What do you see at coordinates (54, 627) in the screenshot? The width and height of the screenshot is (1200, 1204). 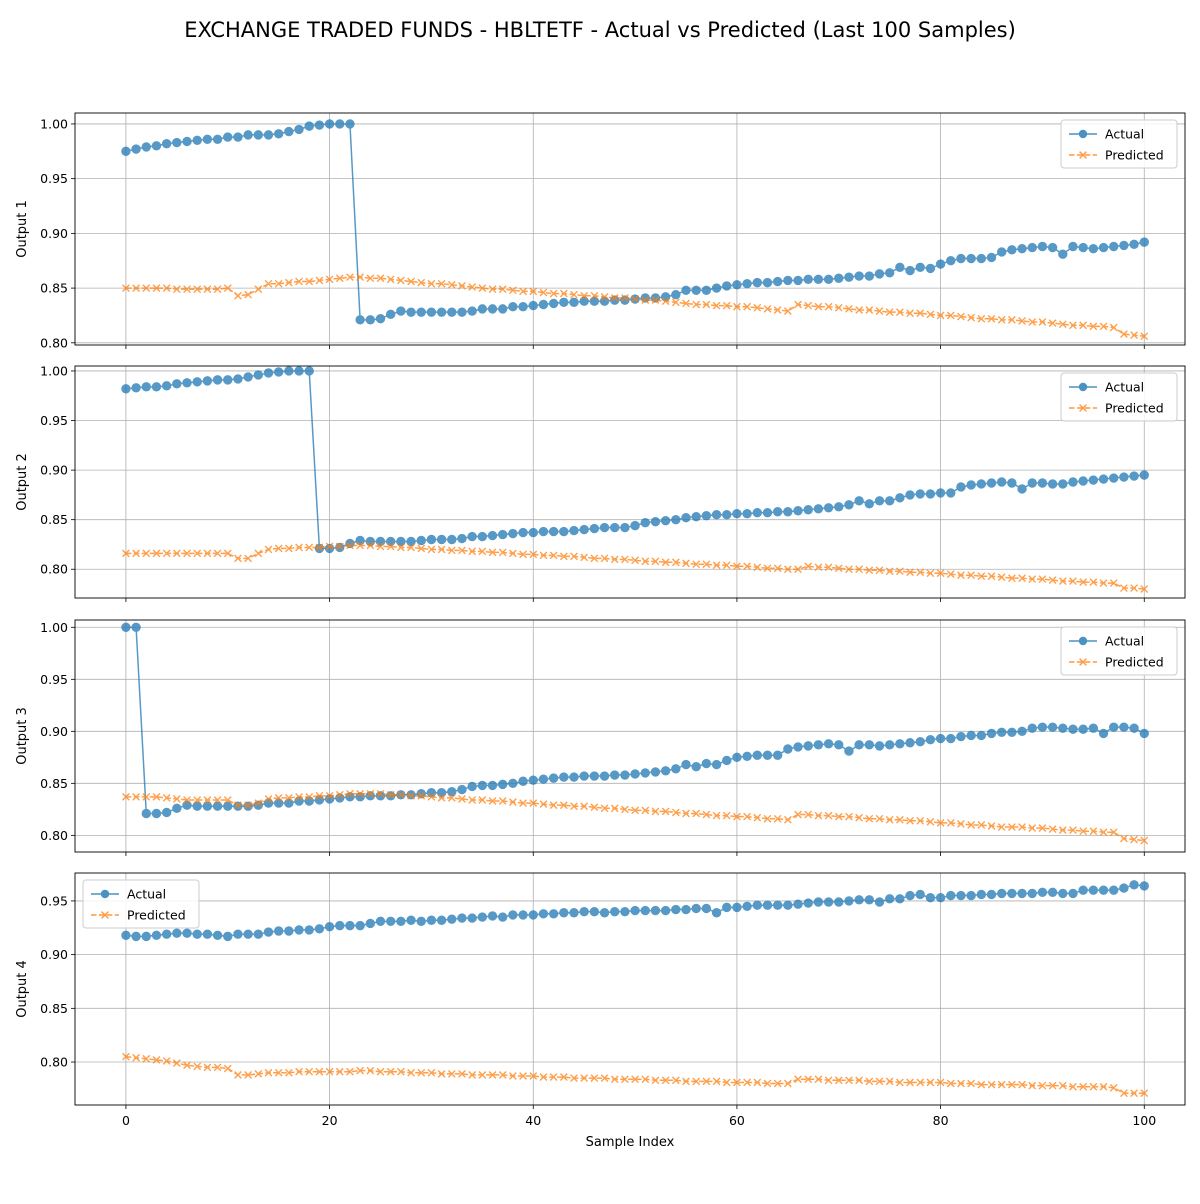 I see `y-tick-label: 1.00` at bounding box center [54, 627].